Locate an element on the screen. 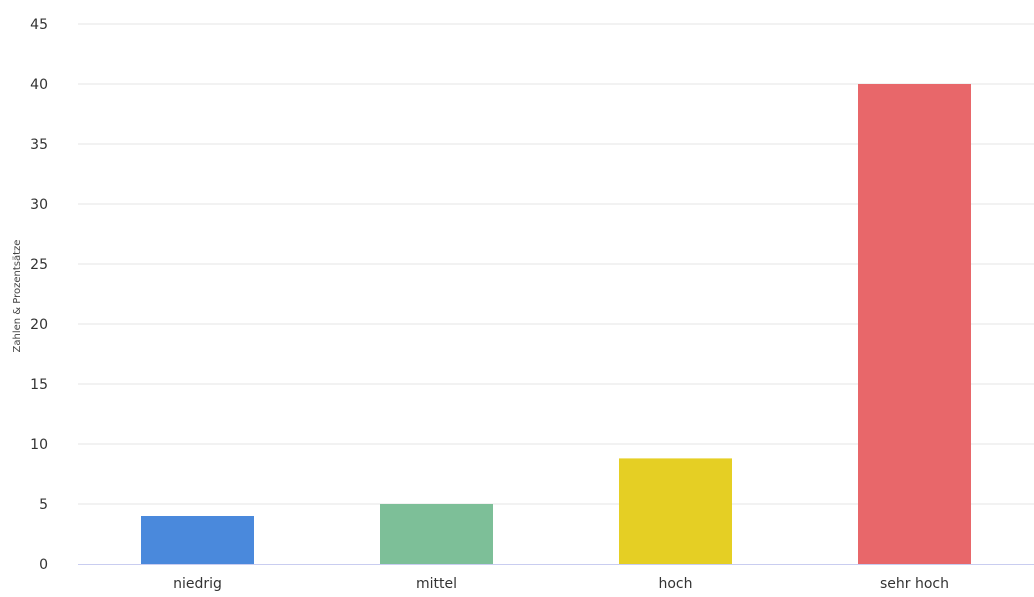 The width and height of the screenshot is (1034, 597). y-tick-label: 35 is located at coordinates (39, 145).